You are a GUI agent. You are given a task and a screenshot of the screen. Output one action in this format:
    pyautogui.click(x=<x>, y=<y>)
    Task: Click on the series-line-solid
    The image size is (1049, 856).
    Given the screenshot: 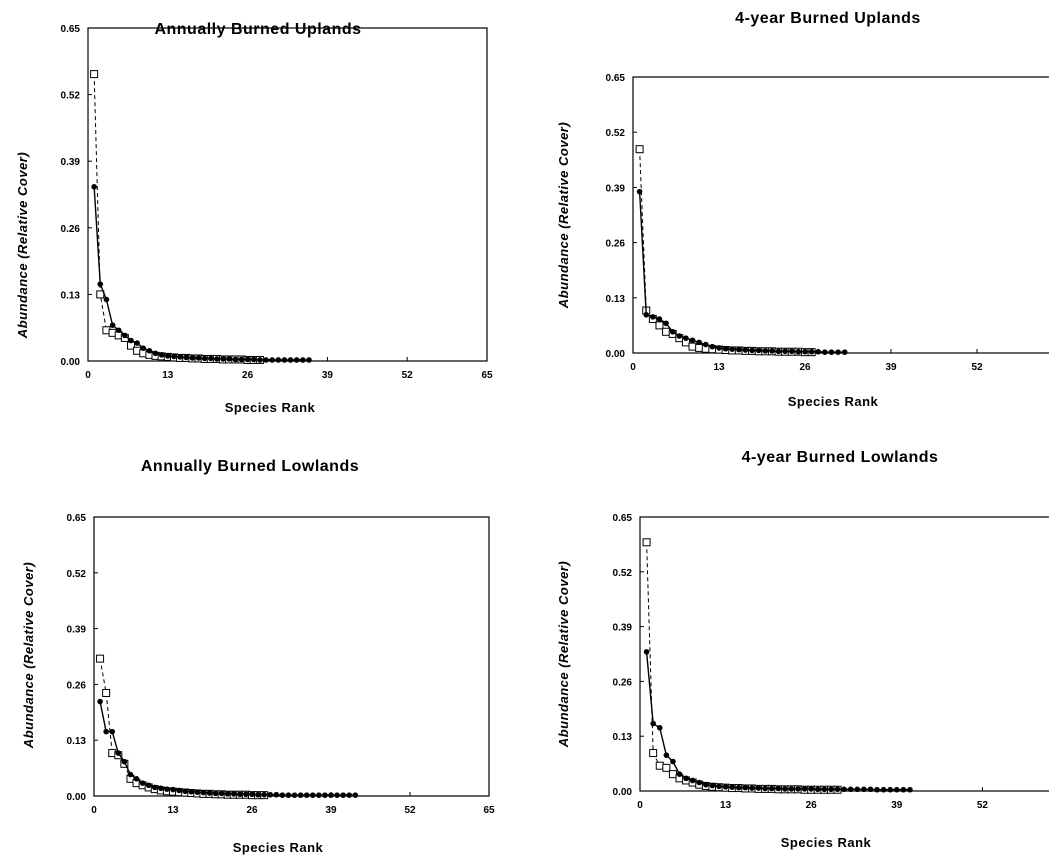 What is the action you would take?
    pyautogui.click(x=741, y=272)
    